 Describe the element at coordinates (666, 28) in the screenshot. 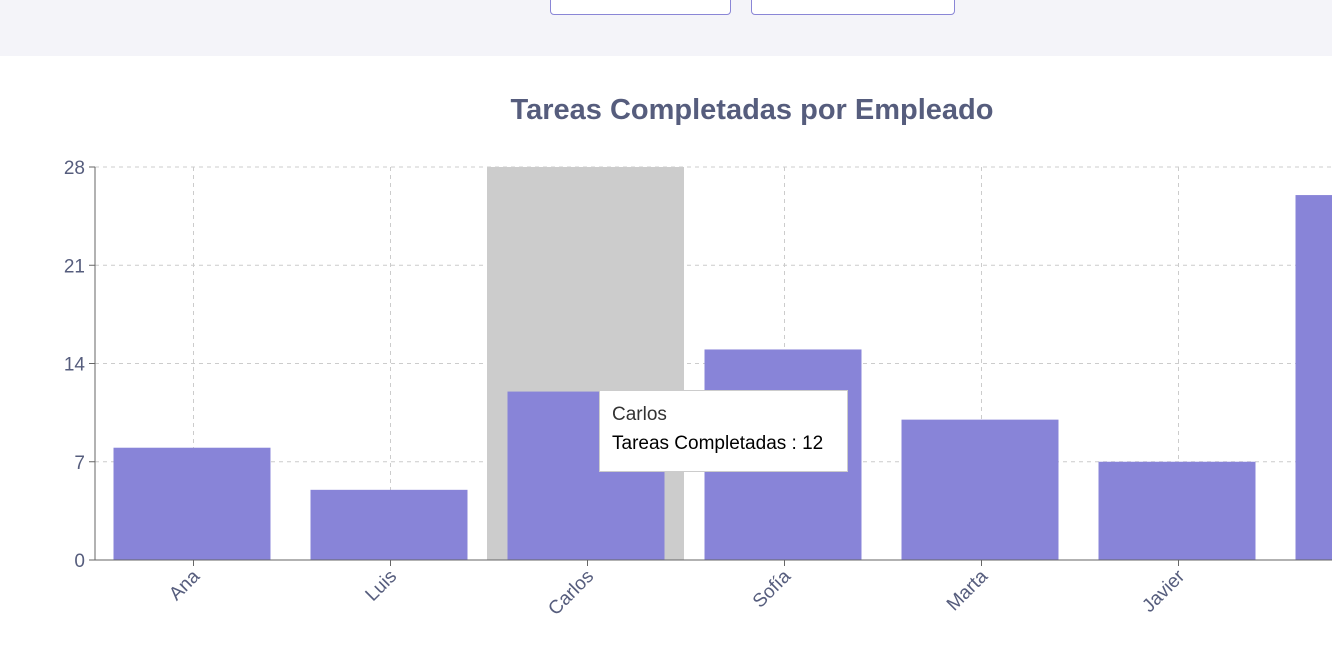

I see `top-toolbar` at that location.